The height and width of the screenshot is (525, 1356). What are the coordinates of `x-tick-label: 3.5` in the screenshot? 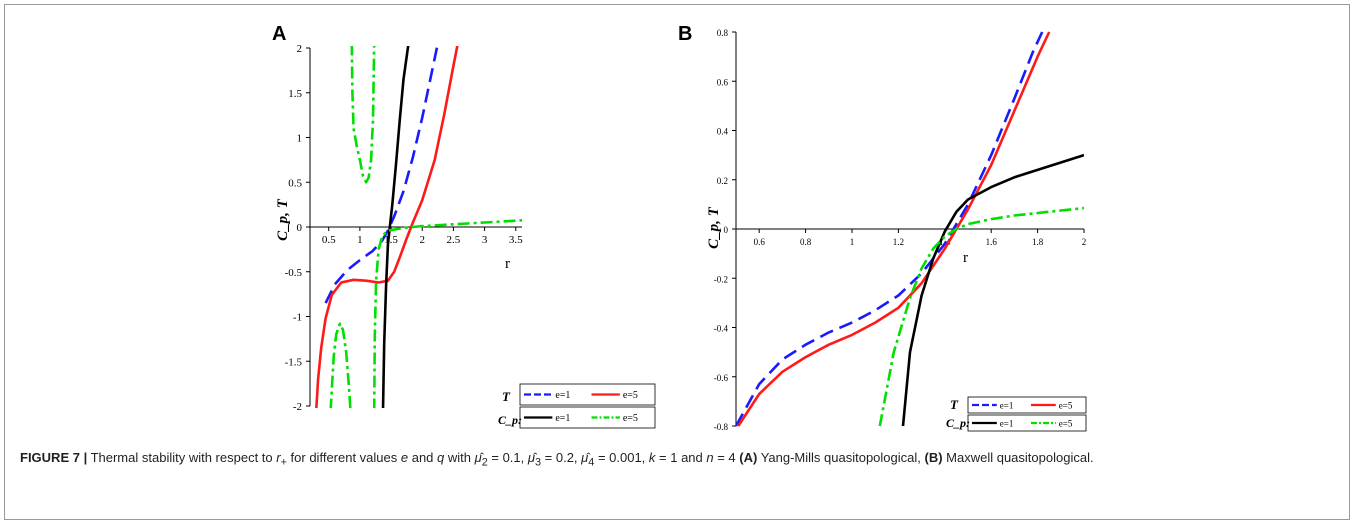 It's located at (516, 240).